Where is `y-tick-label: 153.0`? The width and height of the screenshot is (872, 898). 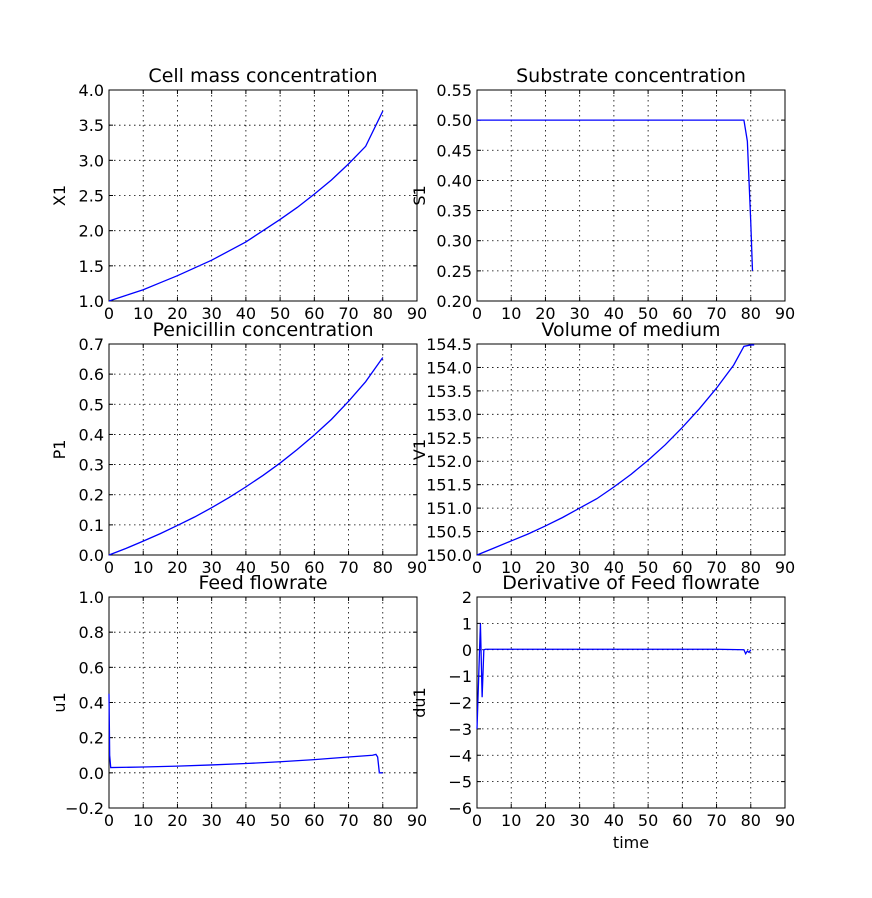
y-tick-label: 153.0 is located at coordinates (449, 414).